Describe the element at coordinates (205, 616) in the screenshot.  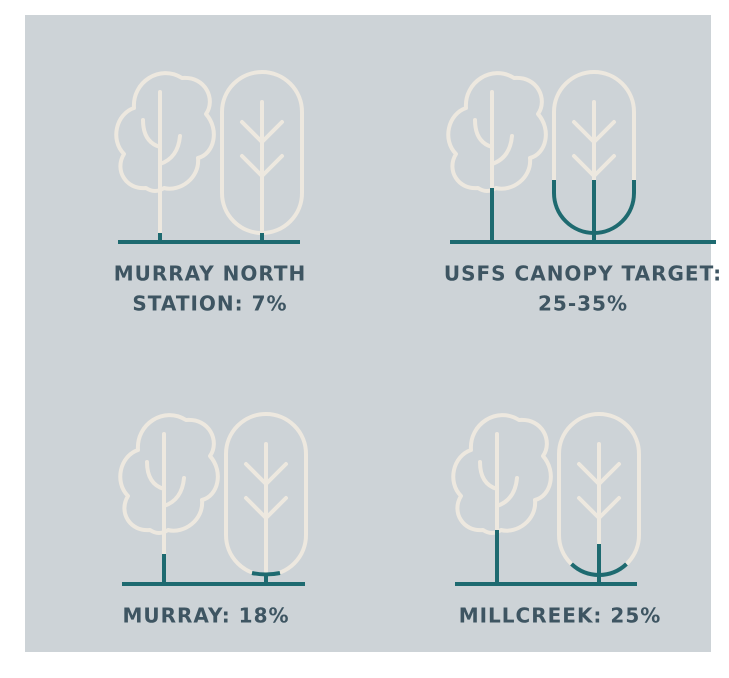
I see `panel-label: MURRAY: 18%` at that location.